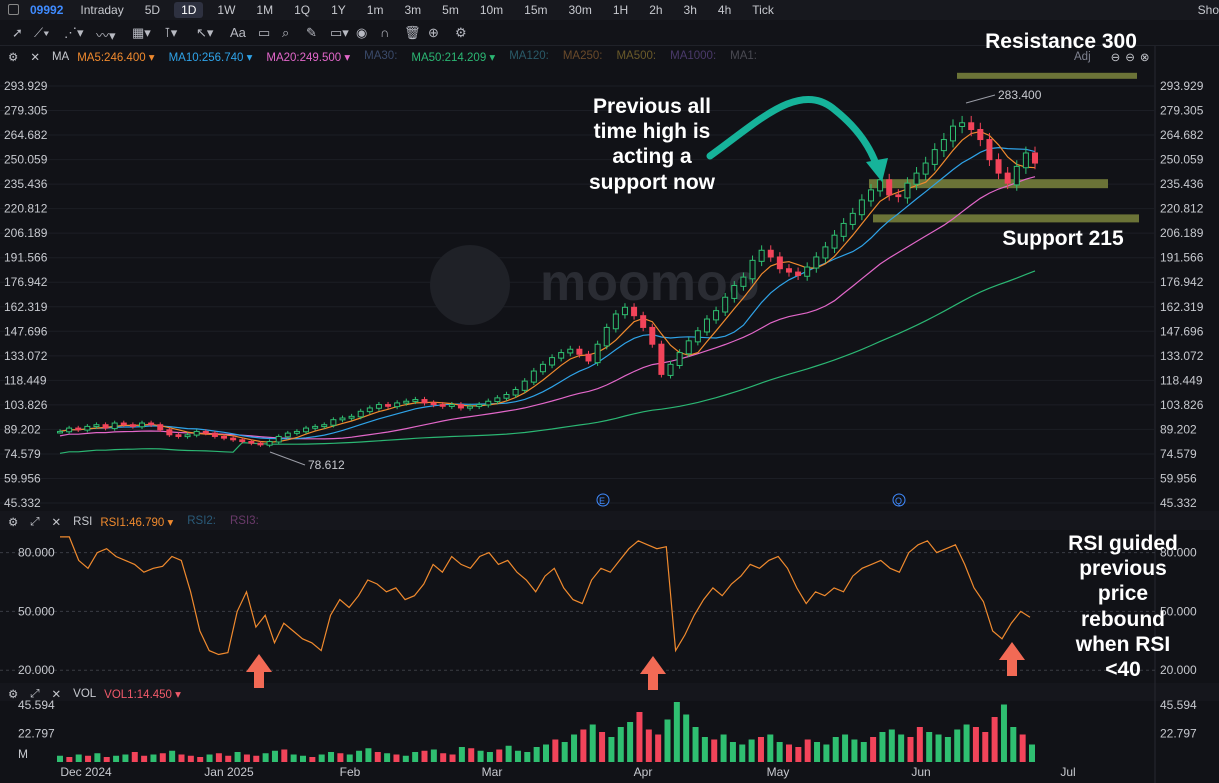 The image size is (1219, 783). Describe the element at coordinates (171, 32) in the screenshot. I see `measure-tool-icon: ⊺▾` at that location.